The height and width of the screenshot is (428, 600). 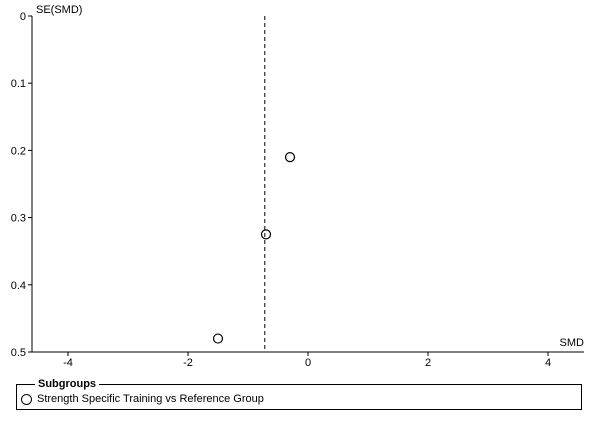 What do you see at coordinates (18, 286) in the screenshot?
I see `y-tick-label: 0.4` at bounding box center [18, 286].